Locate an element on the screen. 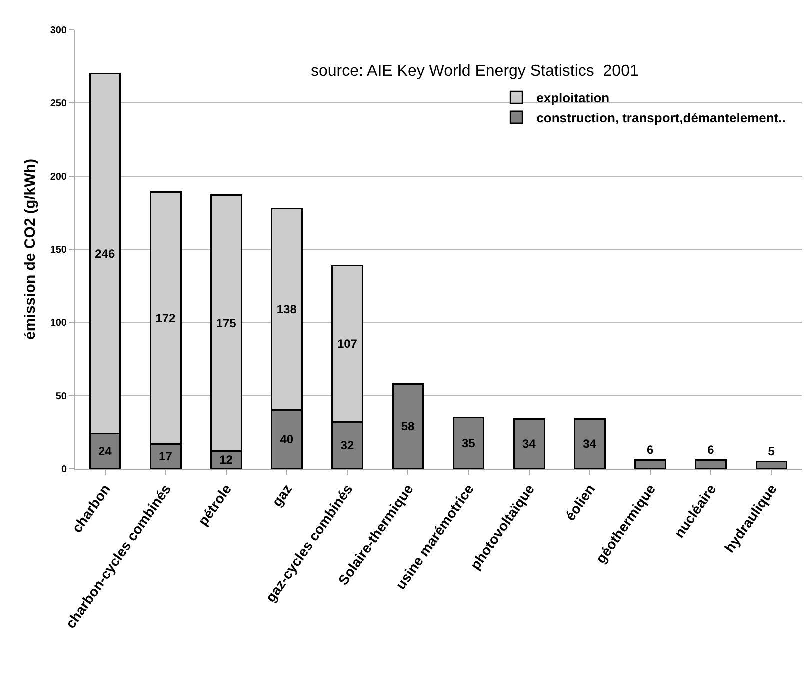  y-tick-label: 0 is located at coordinates (64, 470).